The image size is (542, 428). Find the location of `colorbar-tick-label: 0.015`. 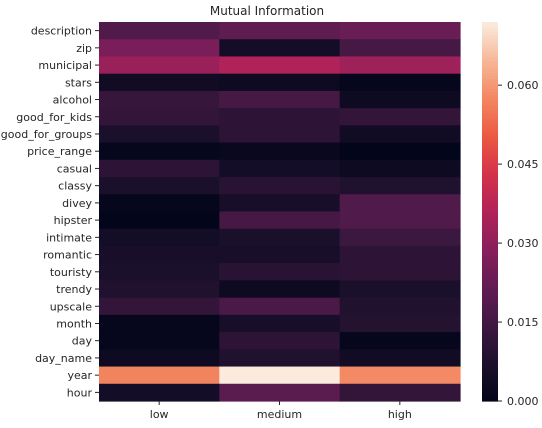

colorbar-tick-label: 0.015 is located at coordinates (523, 322).